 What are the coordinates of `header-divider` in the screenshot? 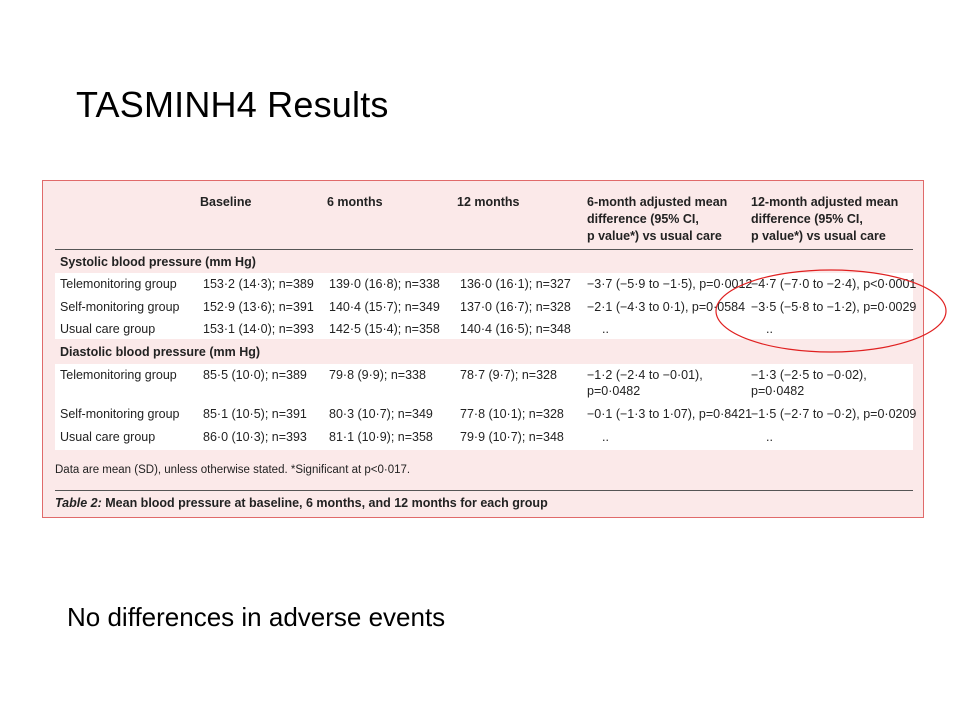 It's located at (484, 249).